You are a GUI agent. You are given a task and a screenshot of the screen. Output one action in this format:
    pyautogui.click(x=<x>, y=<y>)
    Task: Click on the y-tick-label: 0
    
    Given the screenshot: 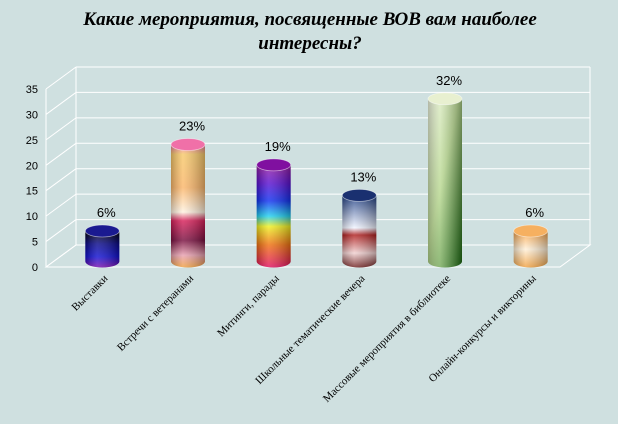 What is the action you would take?
    pyautogui.click(x=35, y=268)
    